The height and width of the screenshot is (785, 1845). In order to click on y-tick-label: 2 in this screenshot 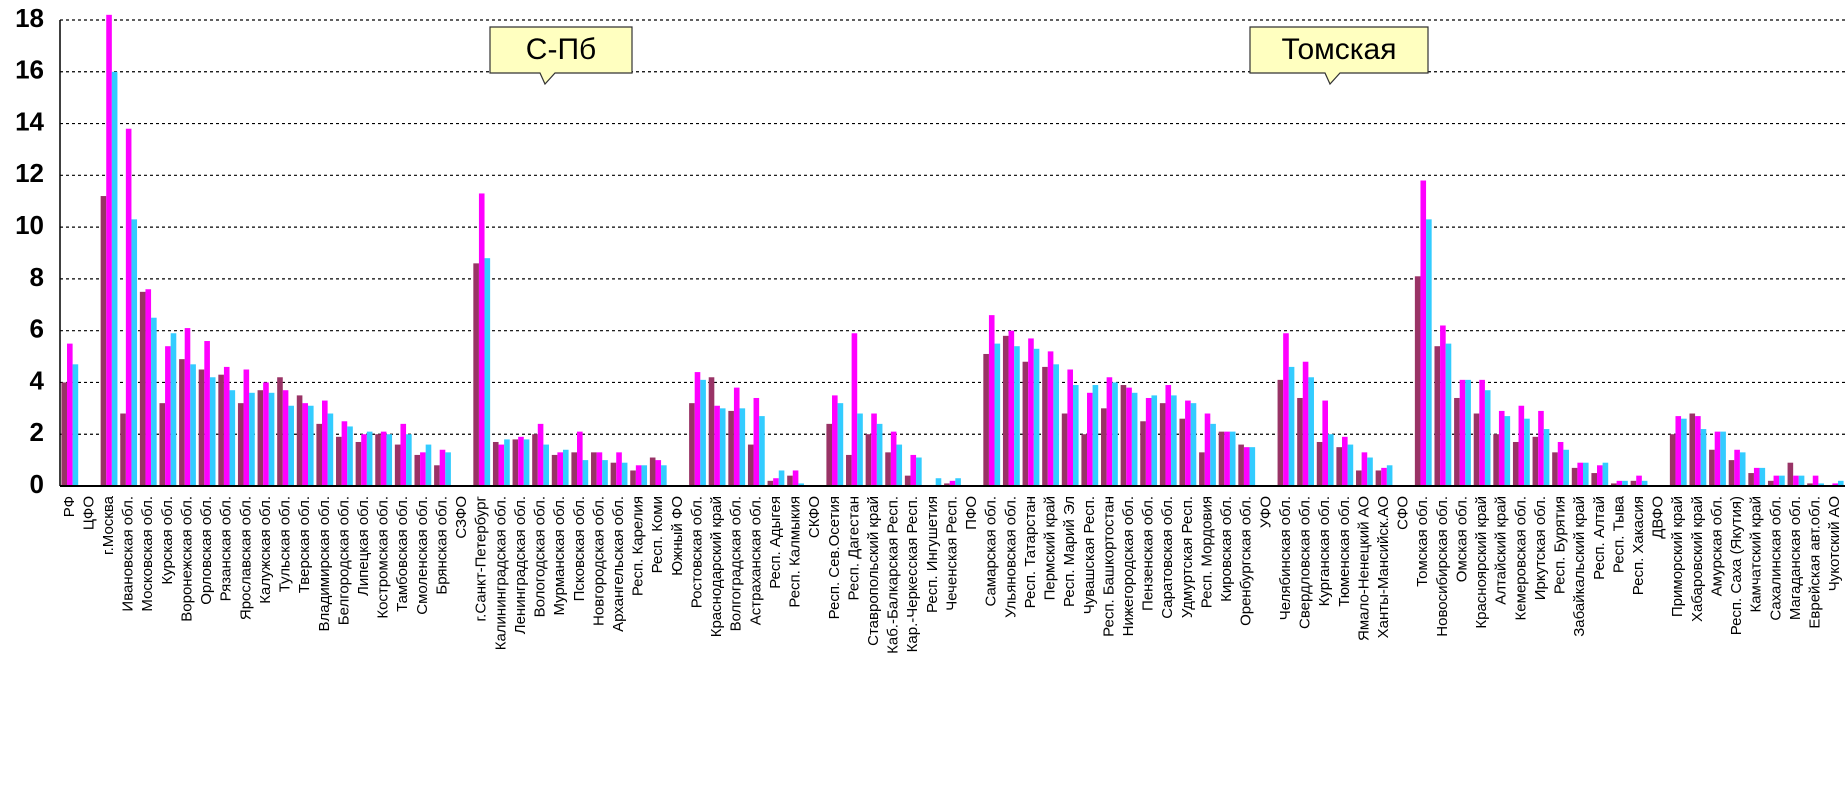, I will do `click(37, 432)`.